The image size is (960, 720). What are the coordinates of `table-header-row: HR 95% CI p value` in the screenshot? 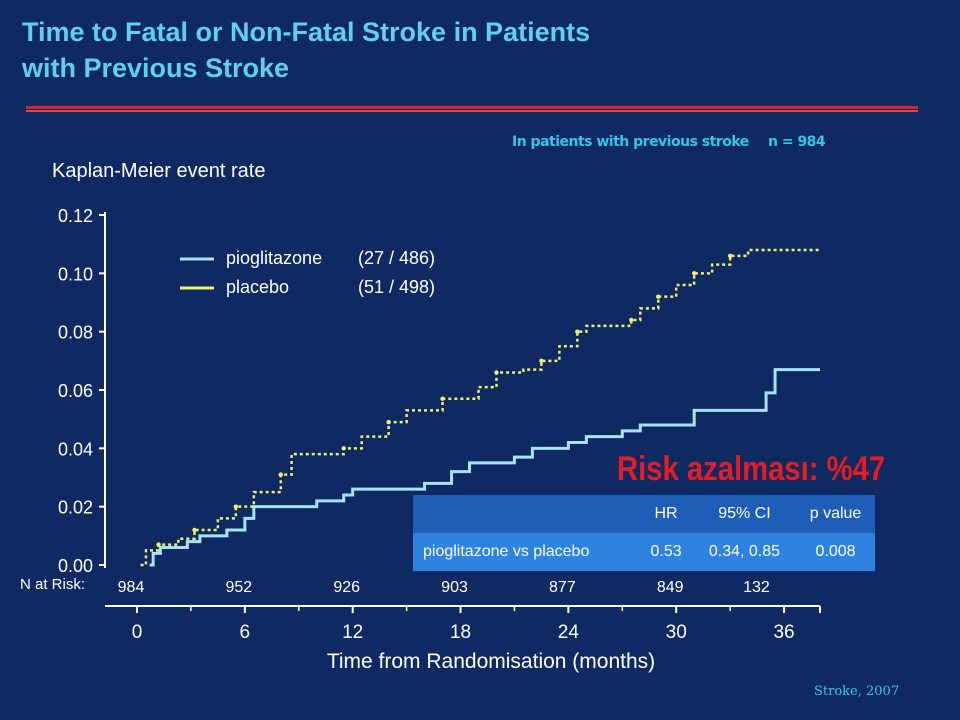 It's located at (644, 514).